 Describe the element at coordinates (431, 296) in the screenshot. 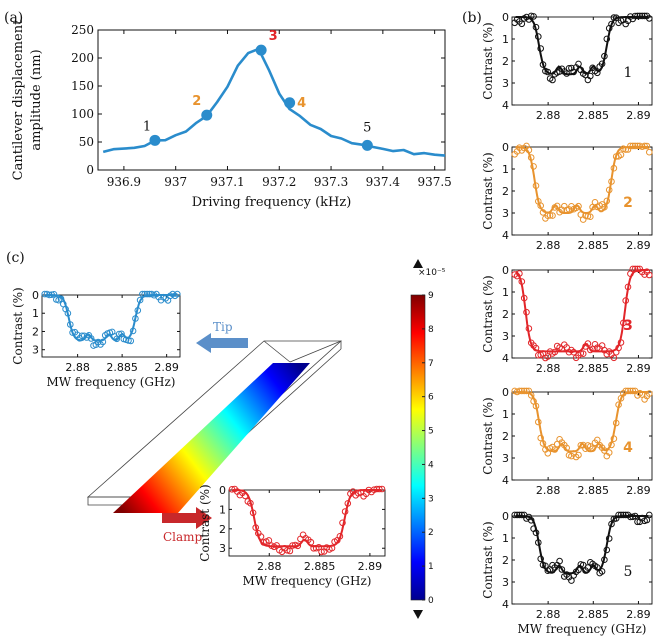

I see `colorbar-tick-label: 9` at that location.